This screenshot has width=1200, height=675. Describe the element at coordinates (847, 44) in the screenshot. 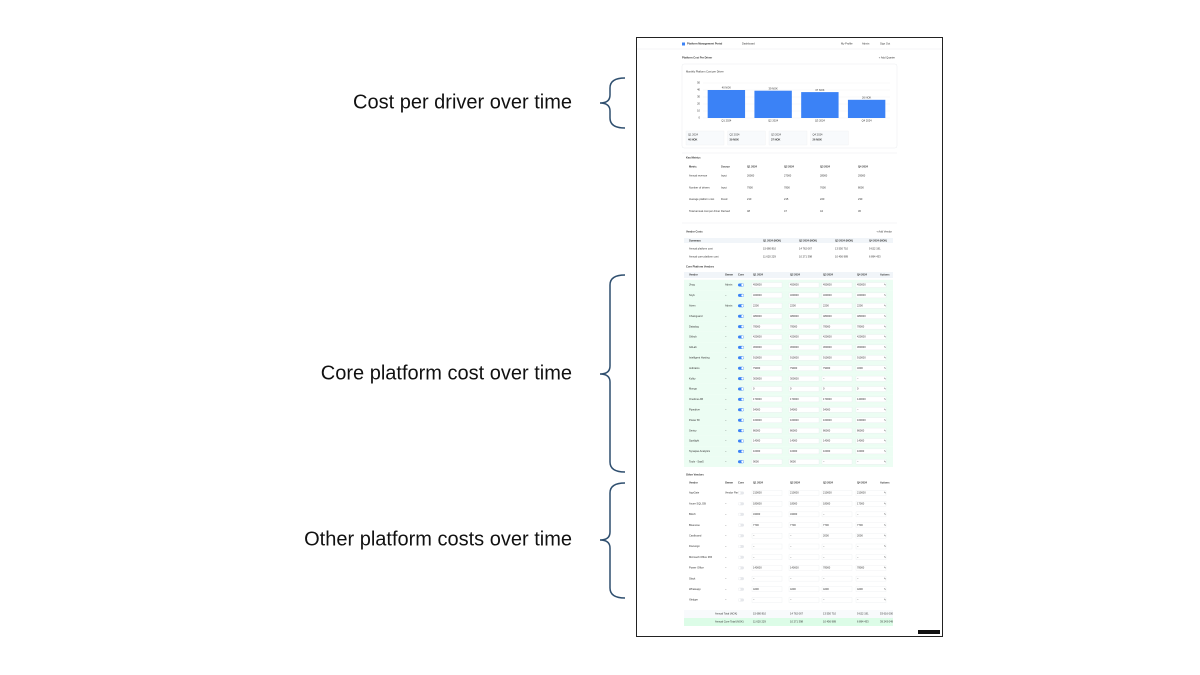

I see `header-link: My Profile` at that location.